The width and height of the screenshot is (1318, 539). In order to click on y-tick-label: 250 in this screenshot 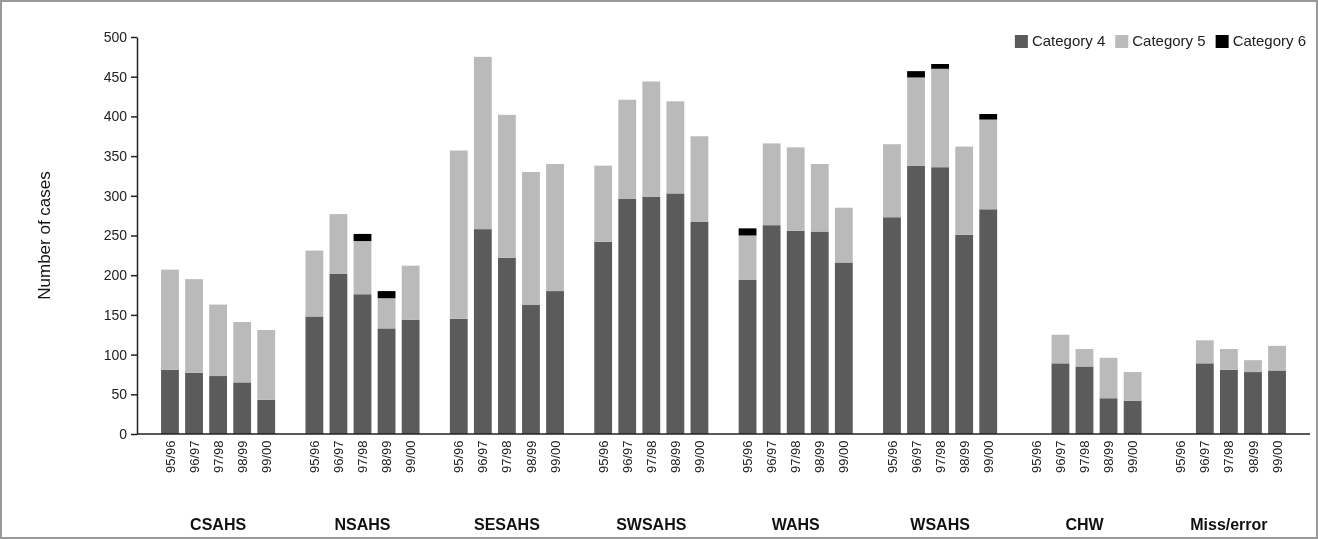, I will do `click(115, 235)`.